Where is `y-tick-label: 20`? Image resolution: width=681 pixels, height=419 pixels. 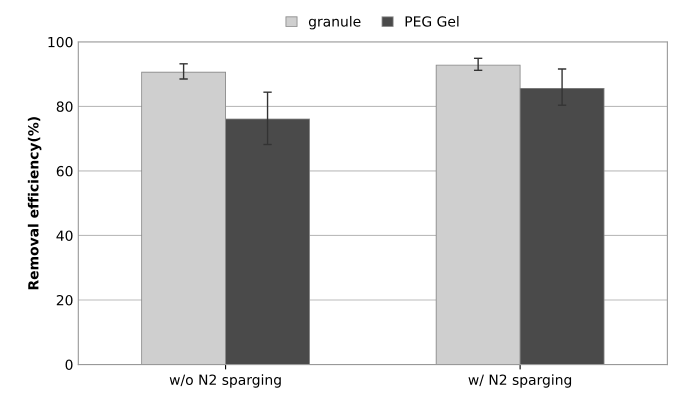
y-tick-label: 20 is located at coordinates (64, 300).